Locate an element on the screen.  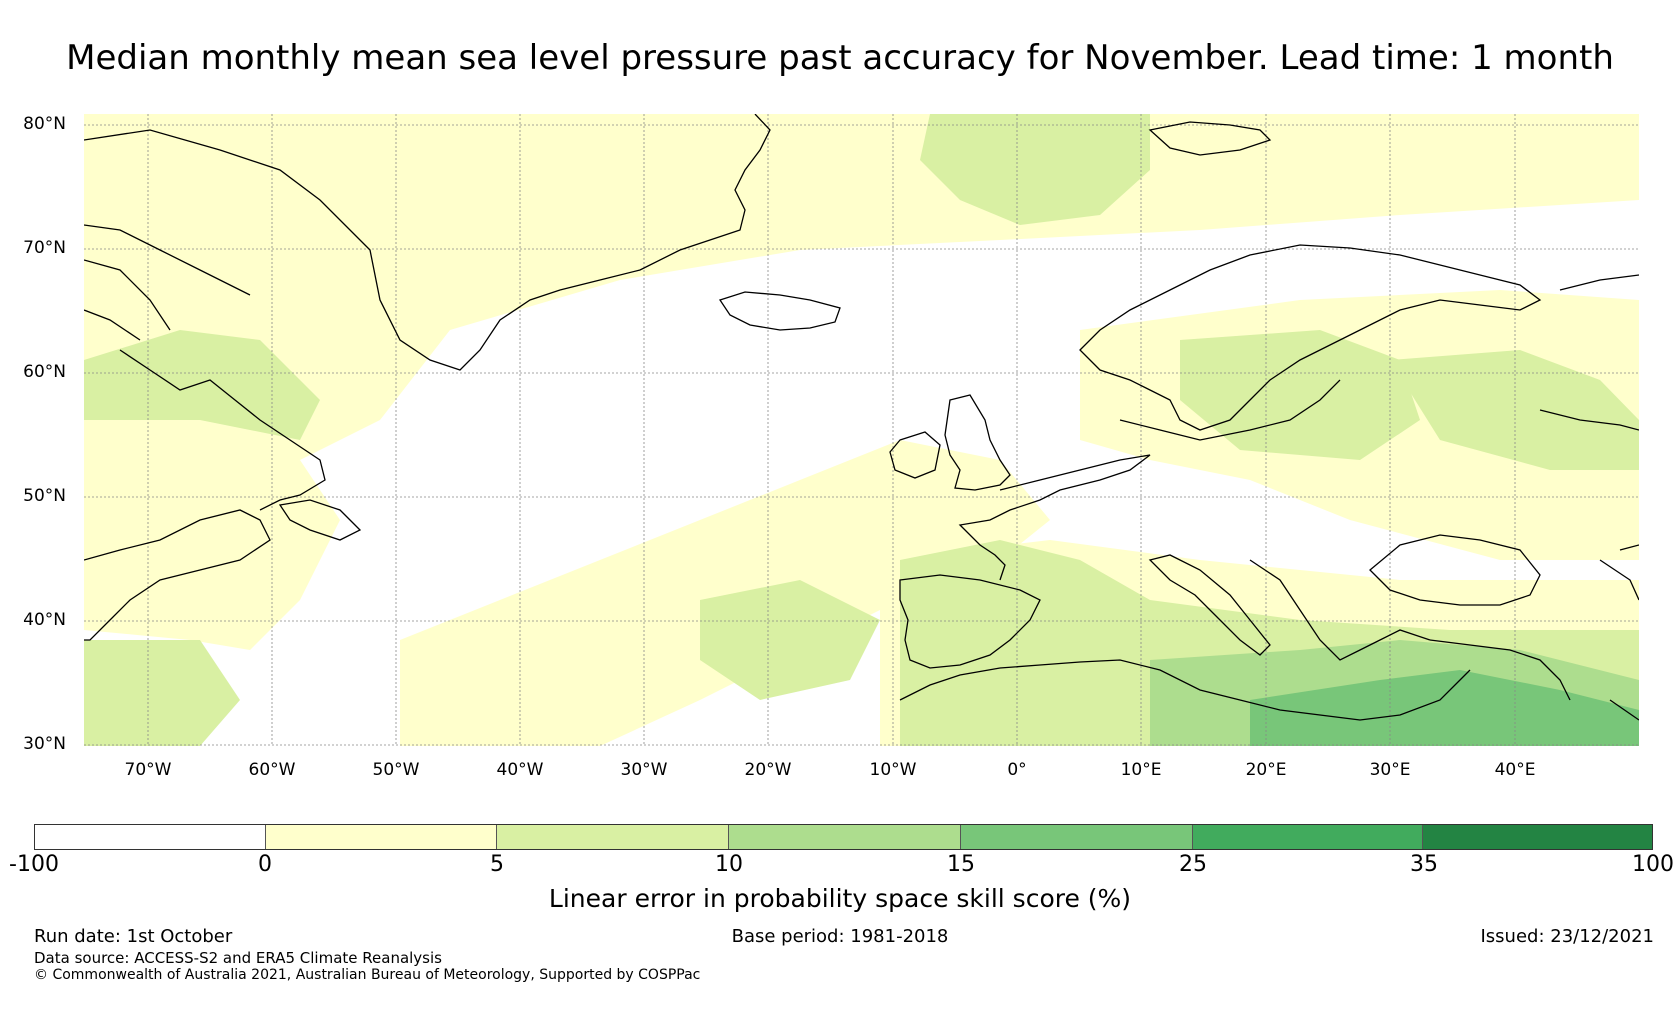
iberia-coast is located at coordinates (970, 621).